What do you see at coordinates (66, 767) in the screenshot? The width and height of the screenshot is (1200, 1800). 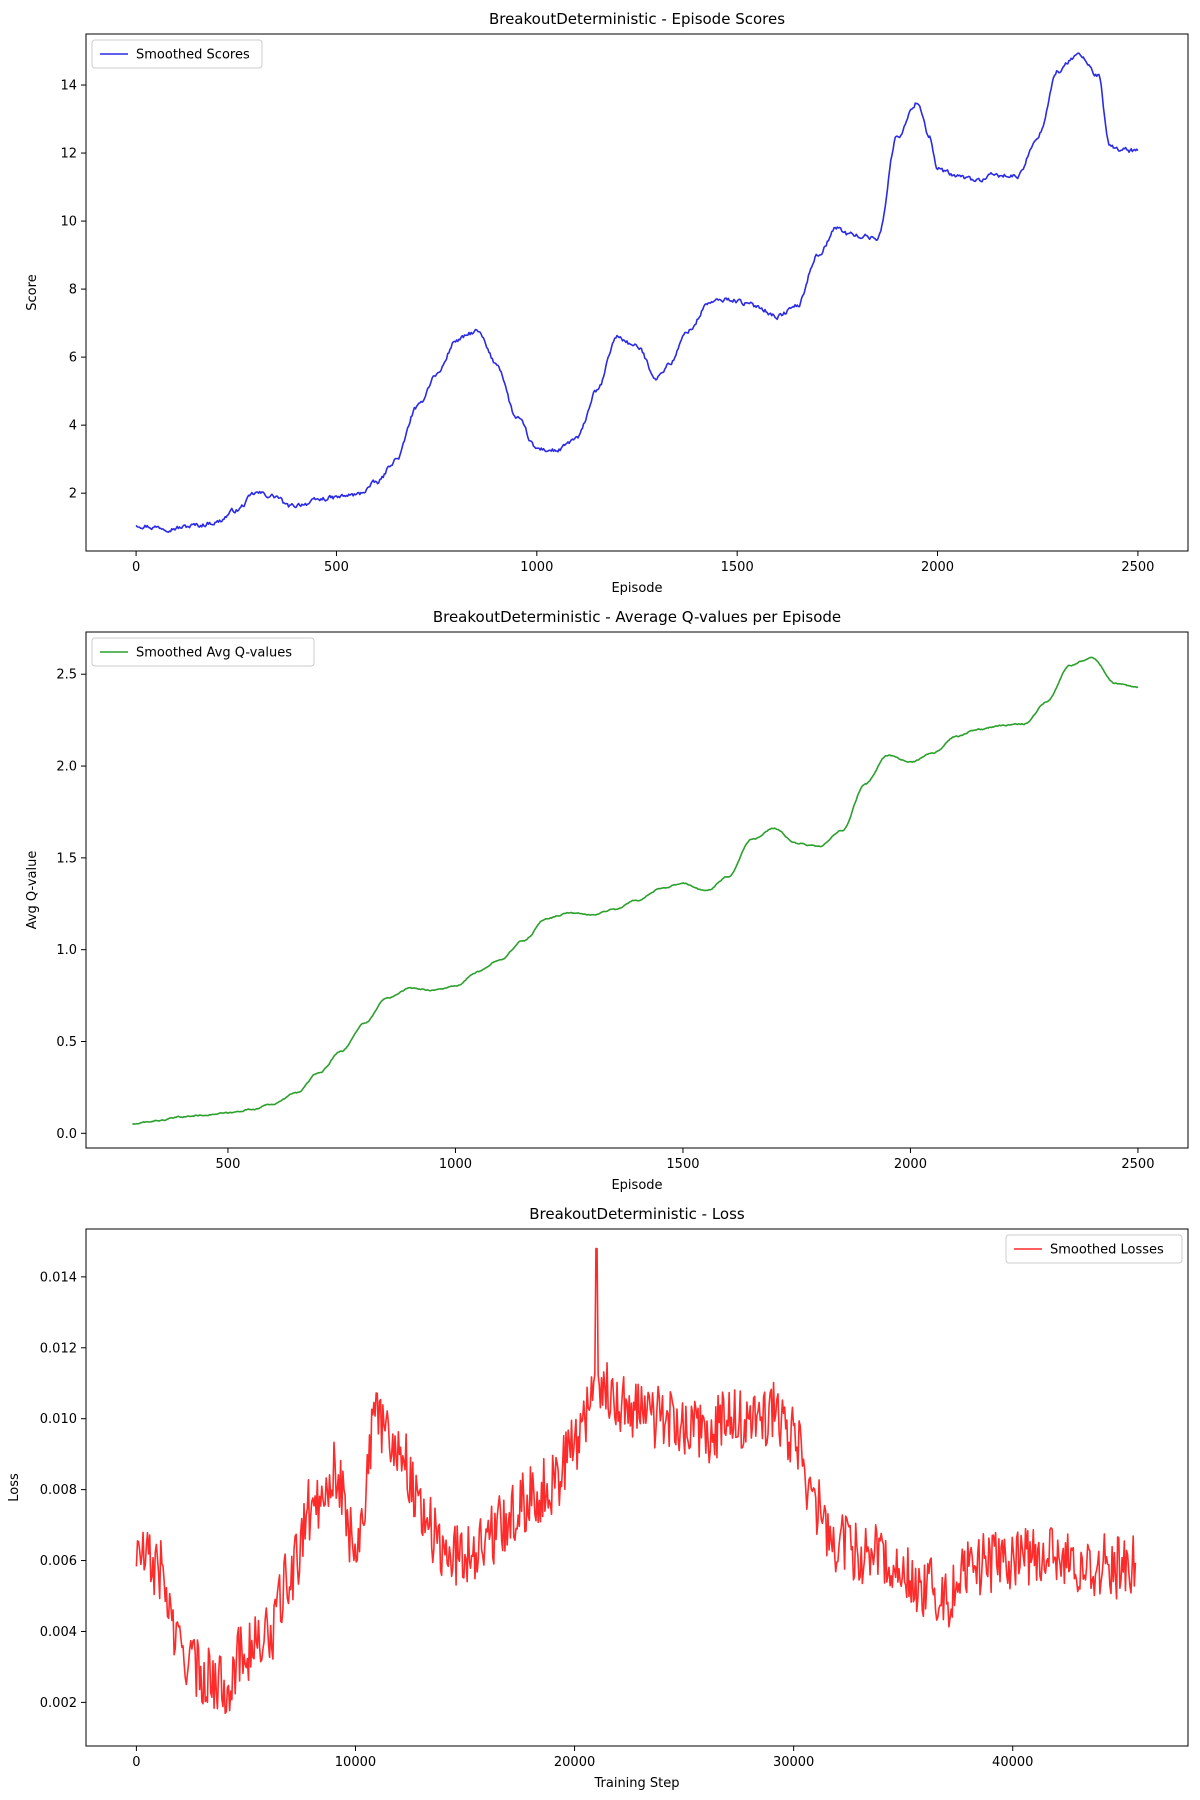 I see `y-tick-label: 2.0` at bounding box center [66, 767].